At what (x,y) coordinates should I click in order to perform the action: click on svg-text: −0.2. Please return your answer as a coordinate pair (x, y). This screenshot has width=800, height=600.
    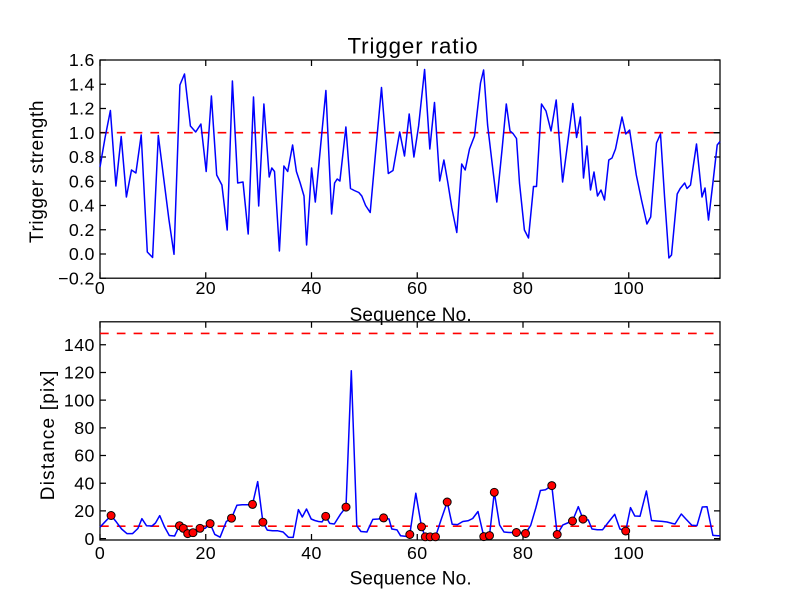
    Looking at the image, I should click on (76, 278).